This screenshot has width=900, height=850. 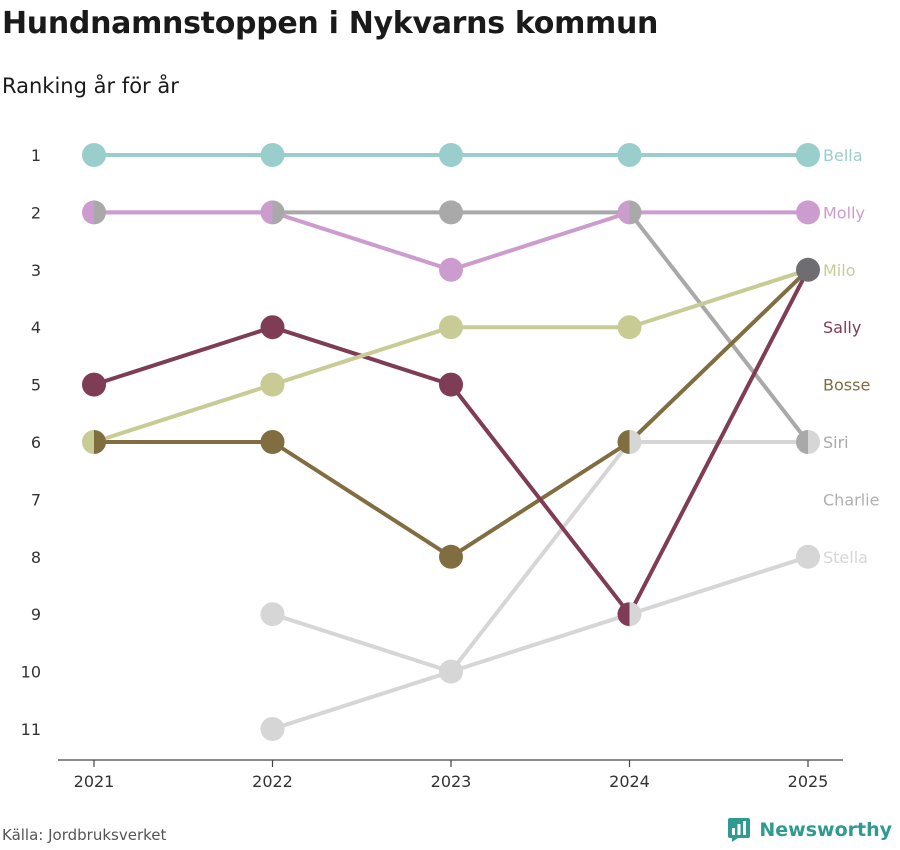 I want to click on y-tick-label: 2, so click(x=36, y=212).